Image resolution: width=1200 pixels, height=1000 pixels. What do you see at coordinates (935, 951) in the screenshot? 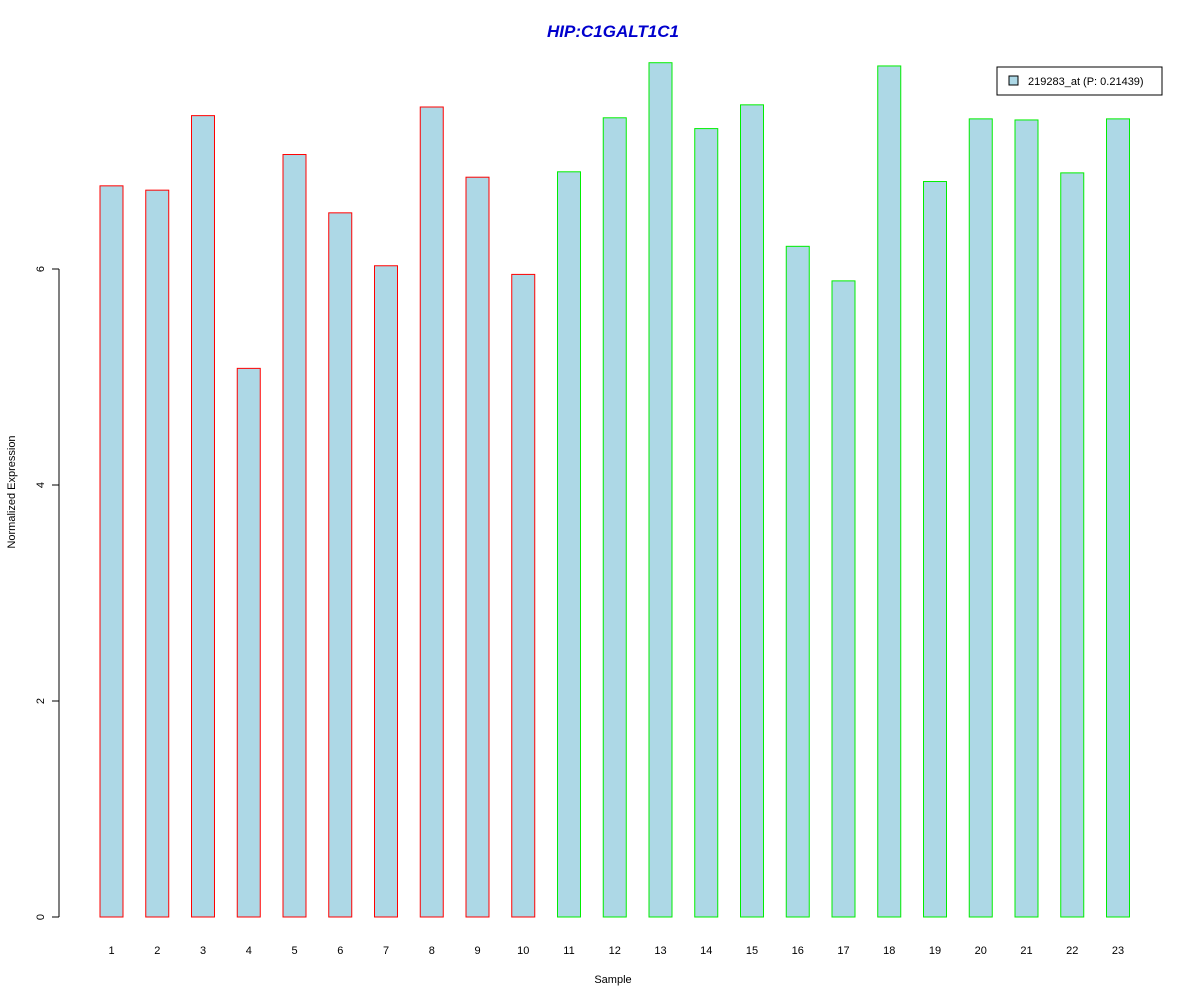
I see `x-tick-label-19: 19` at bounding box center [935, 951].